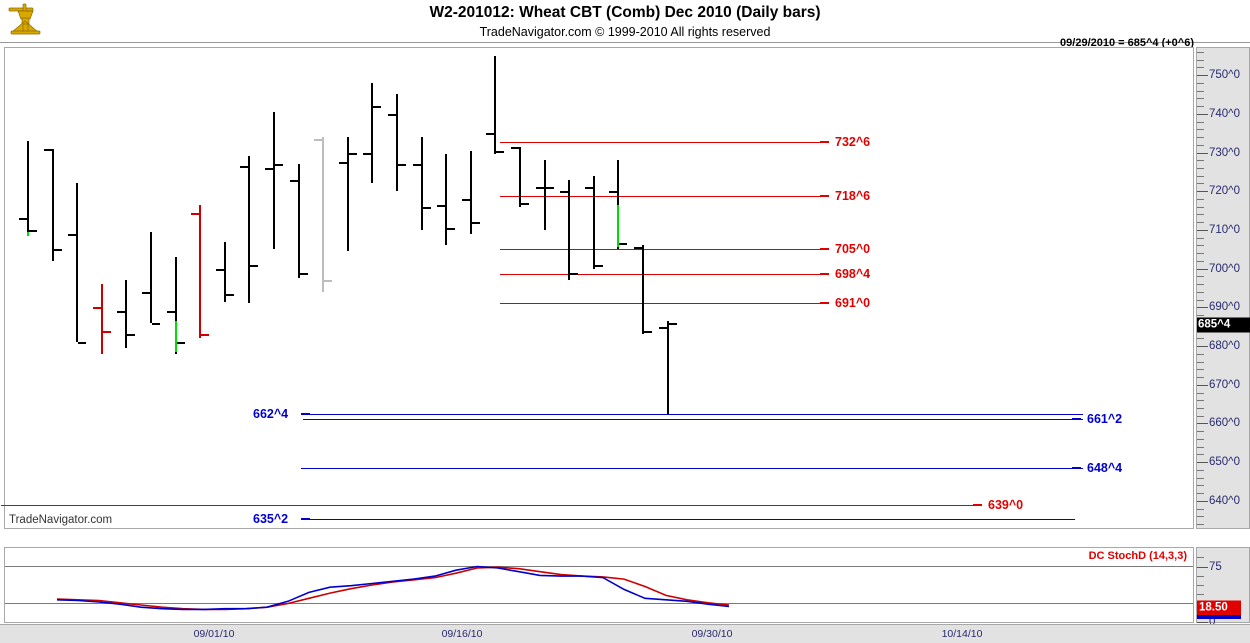  Describe the element at coordinates (271, 519) in the screenshot. I see `level-price-label: 635^2` at that location.